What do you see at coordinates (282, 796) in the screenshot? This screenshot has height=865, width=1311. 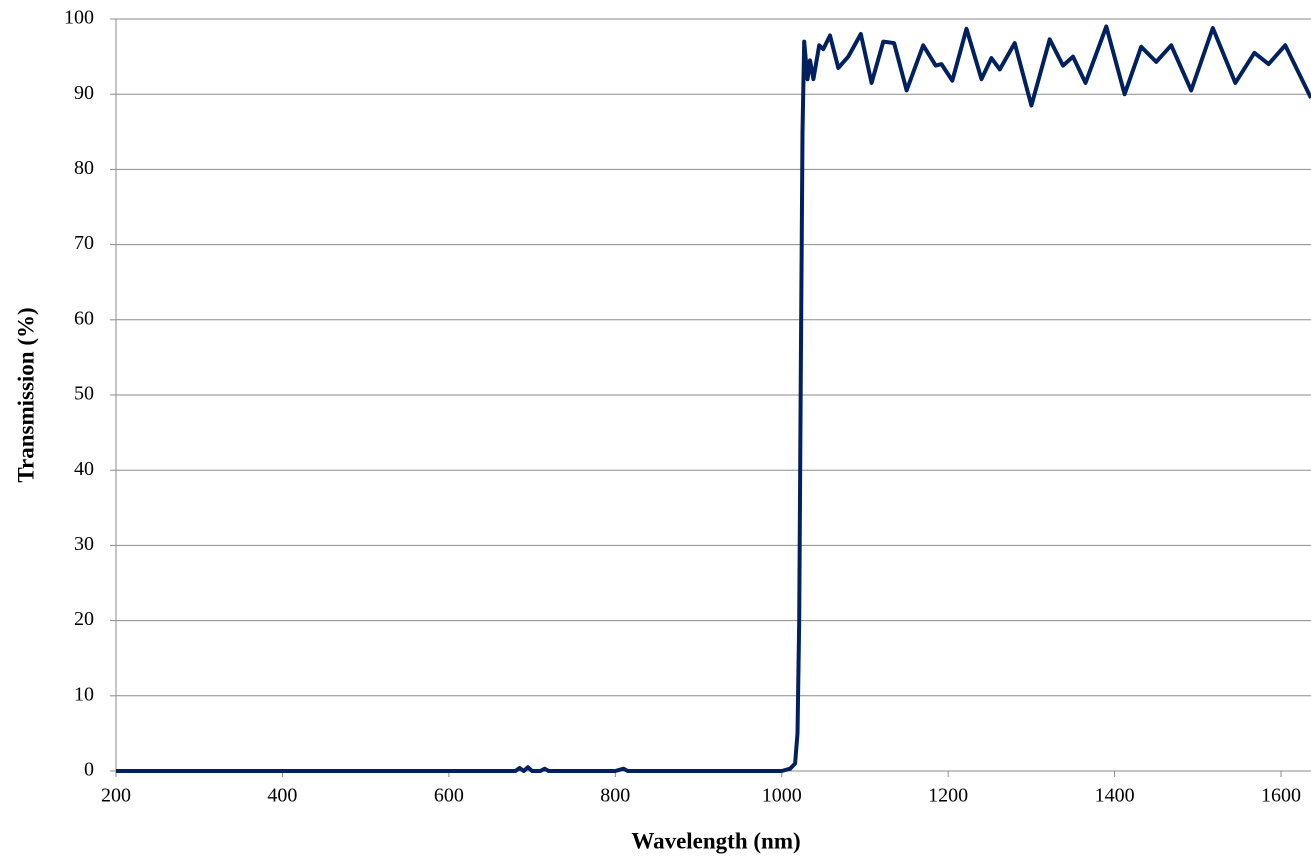 I see `x-tick-label: 400` at bounding box center [282, 796].